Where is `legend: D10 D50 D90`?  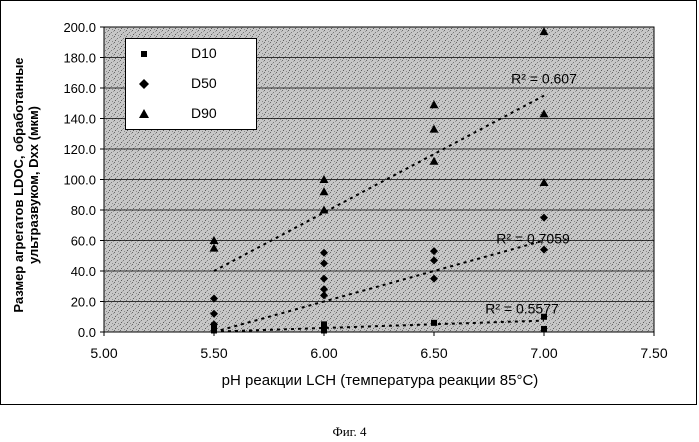
legend: D10 D50 D90 is located at coordinates (191, 84).